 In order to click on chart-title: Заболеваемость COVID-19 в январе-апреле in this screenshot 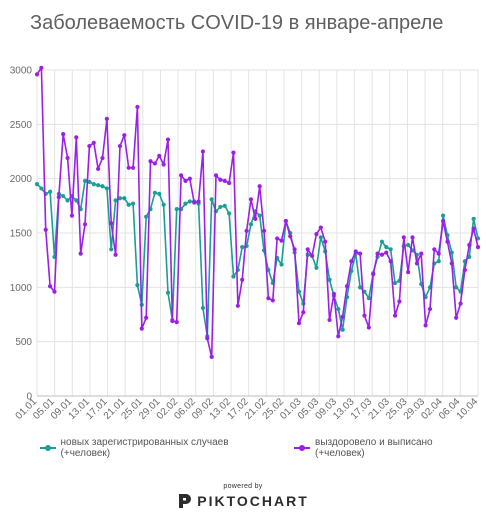, I will do `click(237, 23)`.